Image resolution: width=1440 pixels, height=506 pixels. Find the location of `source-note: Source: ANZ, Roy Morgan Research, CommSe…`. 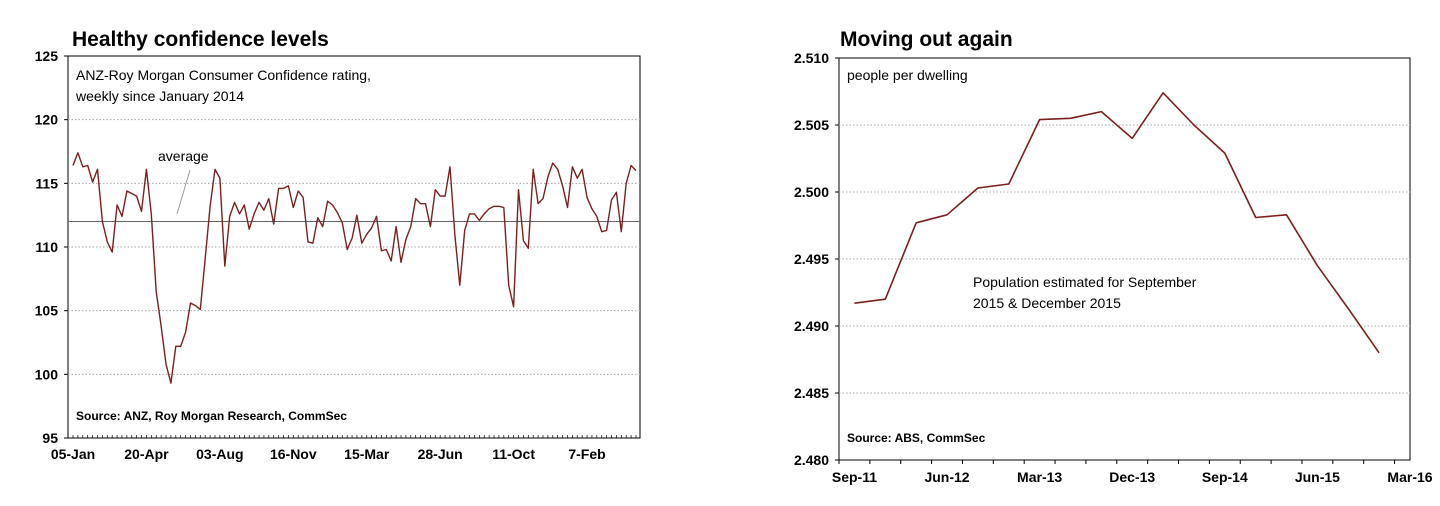

source-note: Source: ANZ, Roy Morgan Research, CommSe… is located at coordinates (211, 416).